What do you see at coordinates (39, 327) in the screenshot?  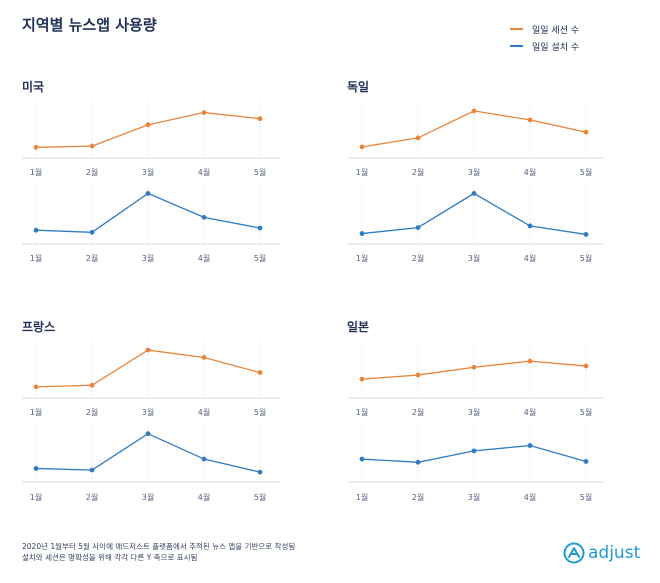 I see `region-title-france: 프랑스` at bounding box center [39, 327].